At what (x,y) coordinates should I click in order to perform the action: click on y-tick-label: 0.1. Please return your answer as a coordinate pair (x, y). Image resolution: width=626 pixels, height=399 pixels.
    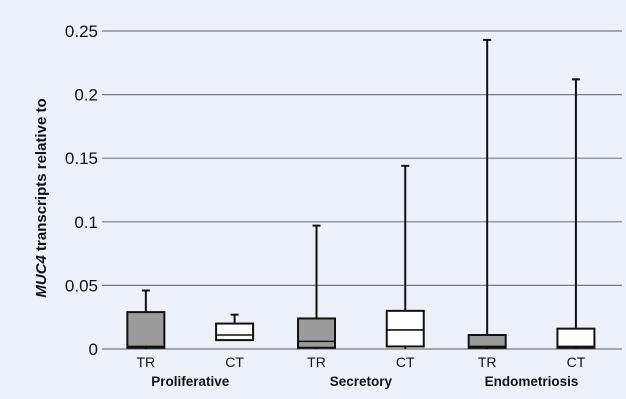
    Looking at the image, I should click on (86, 222).